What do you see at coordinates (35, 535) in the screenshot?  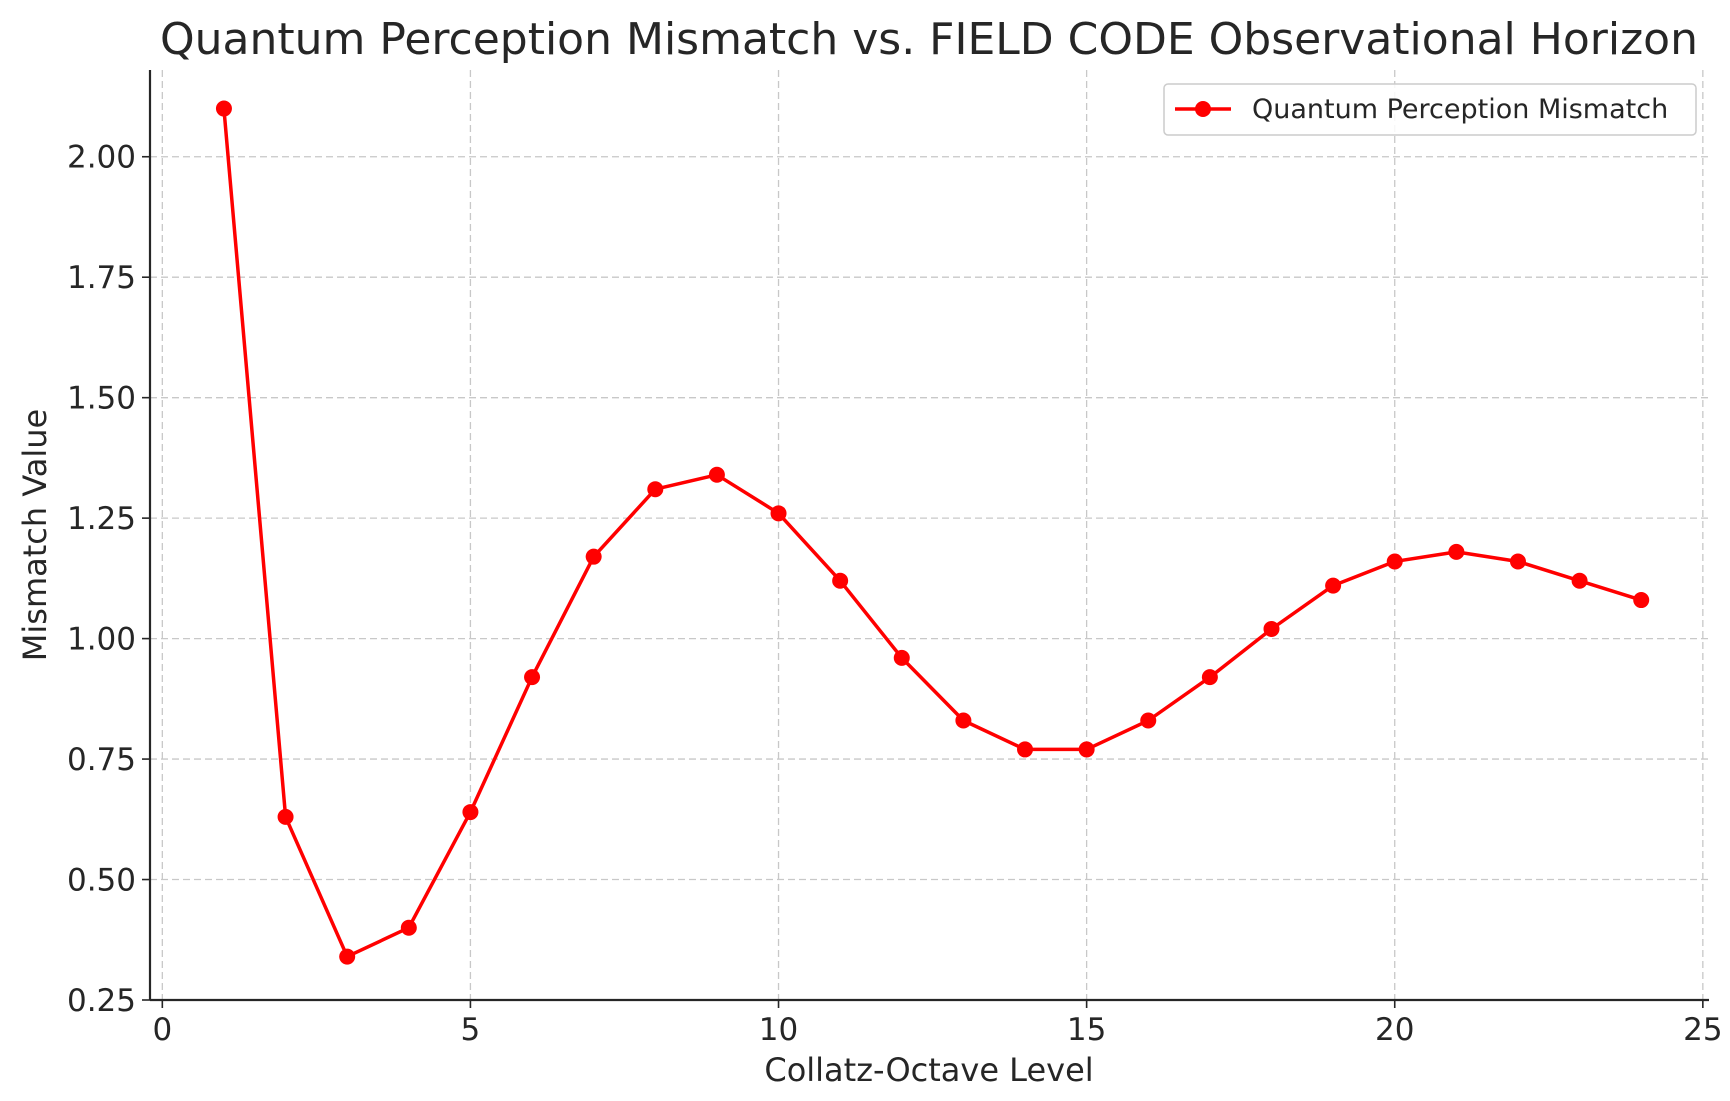 I see `y-axis-title: Mismatch Value` at bounding box center [35, 535].